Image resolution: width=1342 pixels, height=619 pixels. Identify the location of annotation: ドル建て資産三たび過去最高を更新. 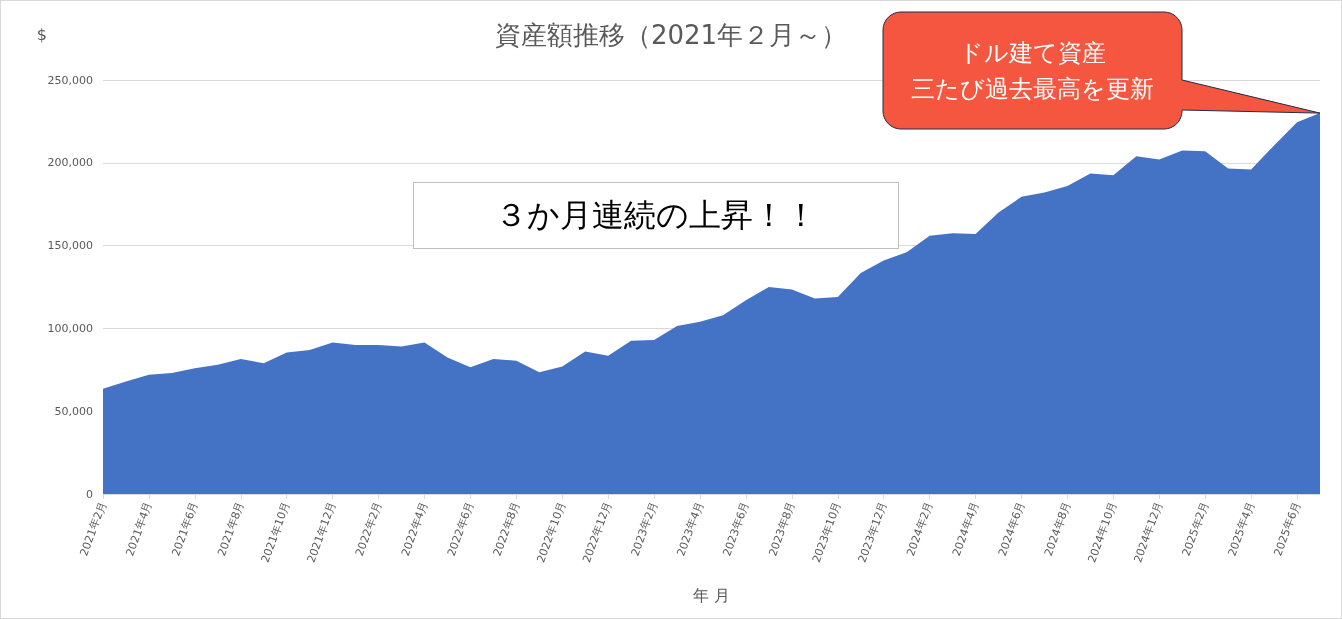
(1032, 71).